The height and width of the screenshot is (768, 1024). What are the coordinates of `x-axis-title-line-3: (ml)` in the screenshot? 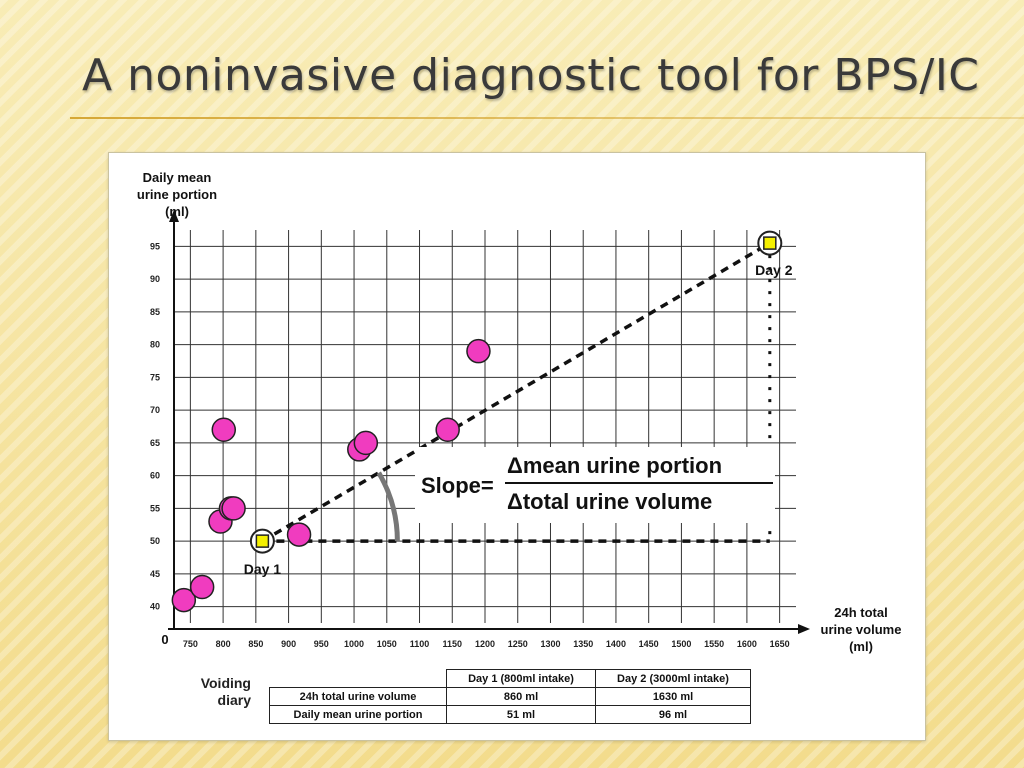 It's located at (861, 646).